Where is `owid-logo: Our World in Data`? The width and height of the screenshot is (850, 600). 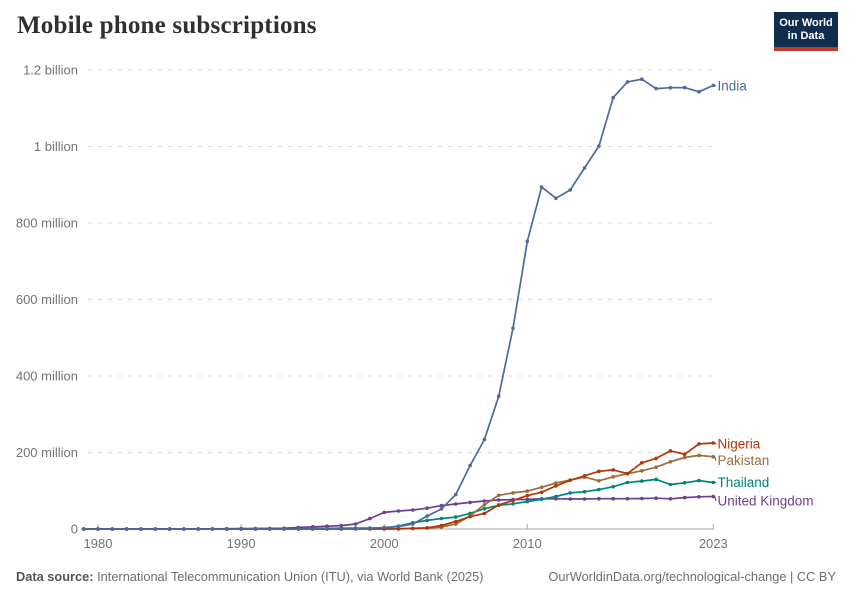 owid-logo: Our World in Data is located at coordinates (806, 32).